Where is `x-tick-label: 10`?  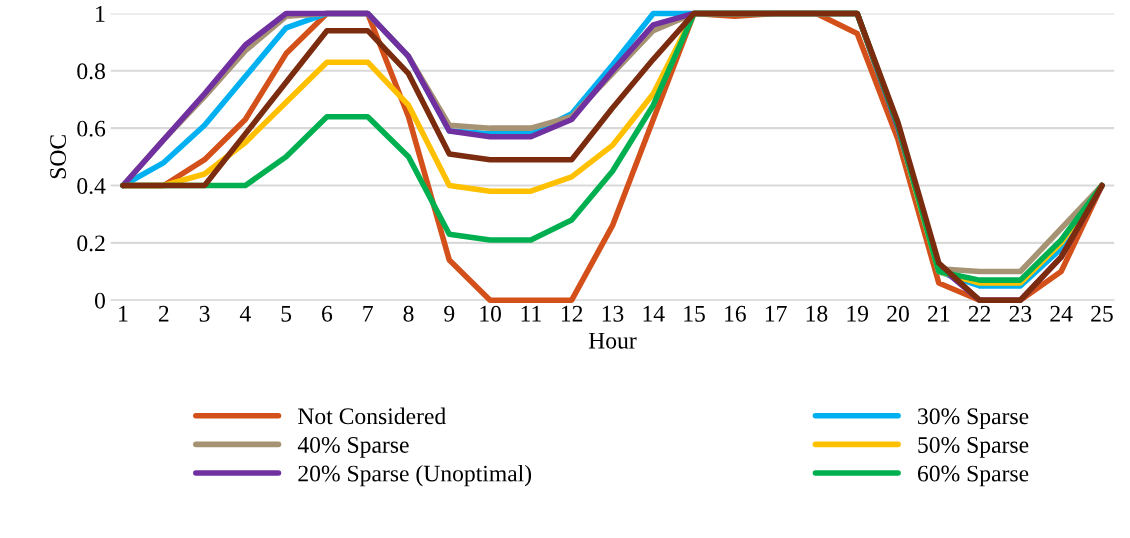 x-tick-label: 10 is located at coordinates (490, 313).